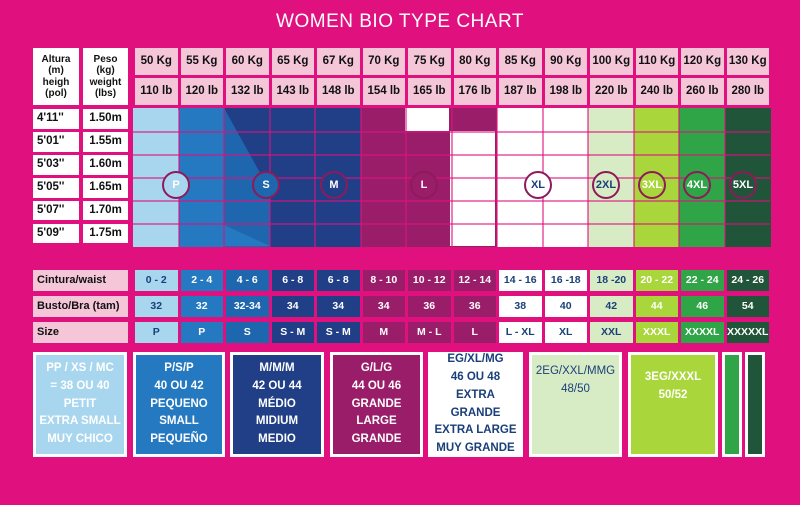 Image resolution: width=800 pixels, height=505 pixels. What do you see at coordinates (565, 306) in the screenshot?
I see `busto-cell: 40` at bounding box center [565, 306].